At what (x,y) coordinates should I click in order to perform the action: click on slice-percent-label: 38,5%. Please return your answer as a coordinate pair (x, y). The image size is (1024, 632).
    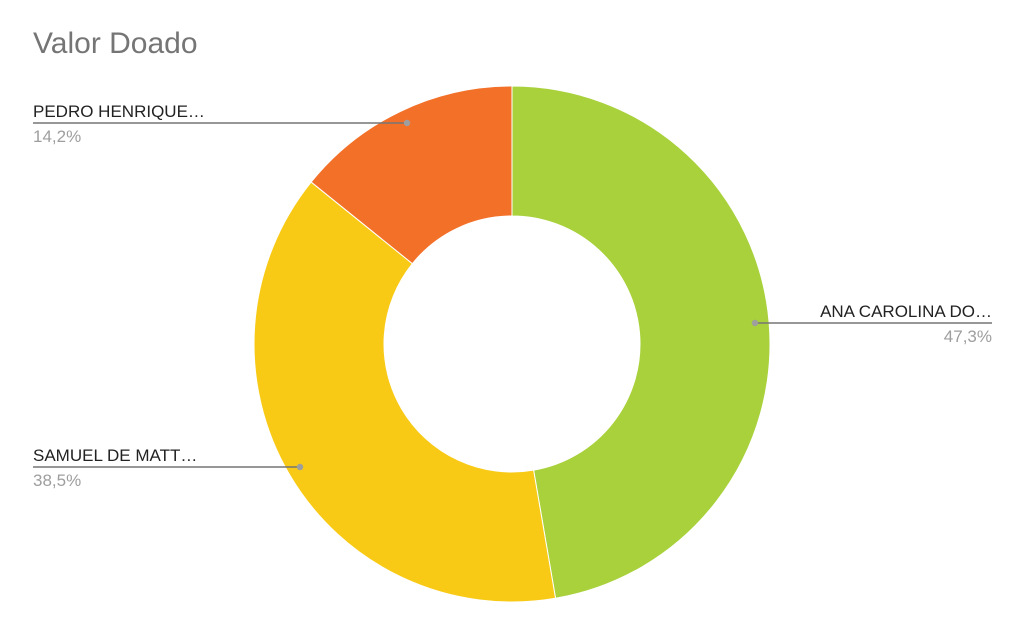
    Looking at the image, I should click on (57, 480).